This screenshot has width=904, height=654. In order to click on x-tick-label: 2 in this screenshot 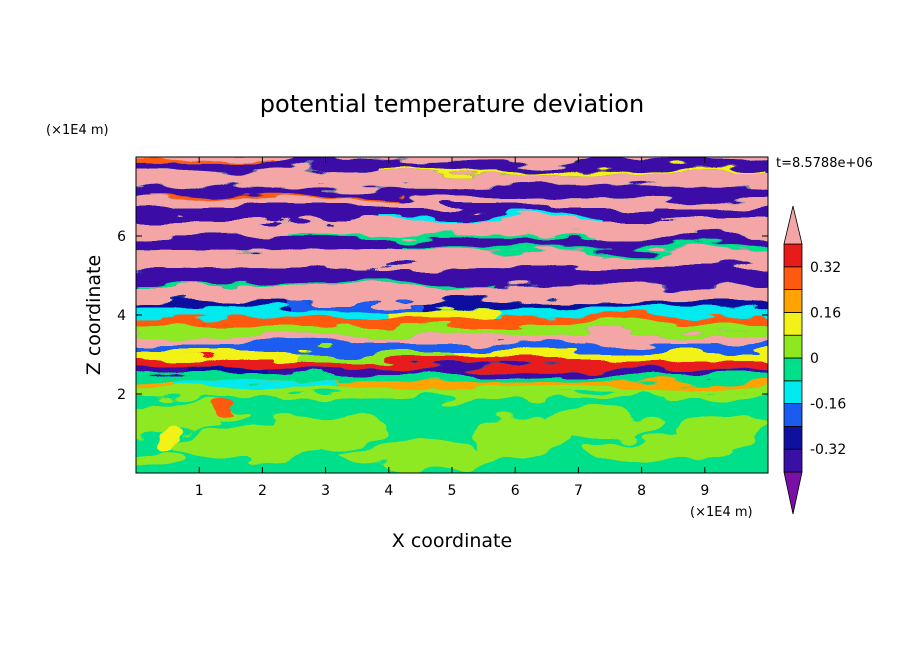, I will do `click(262, 491)`.